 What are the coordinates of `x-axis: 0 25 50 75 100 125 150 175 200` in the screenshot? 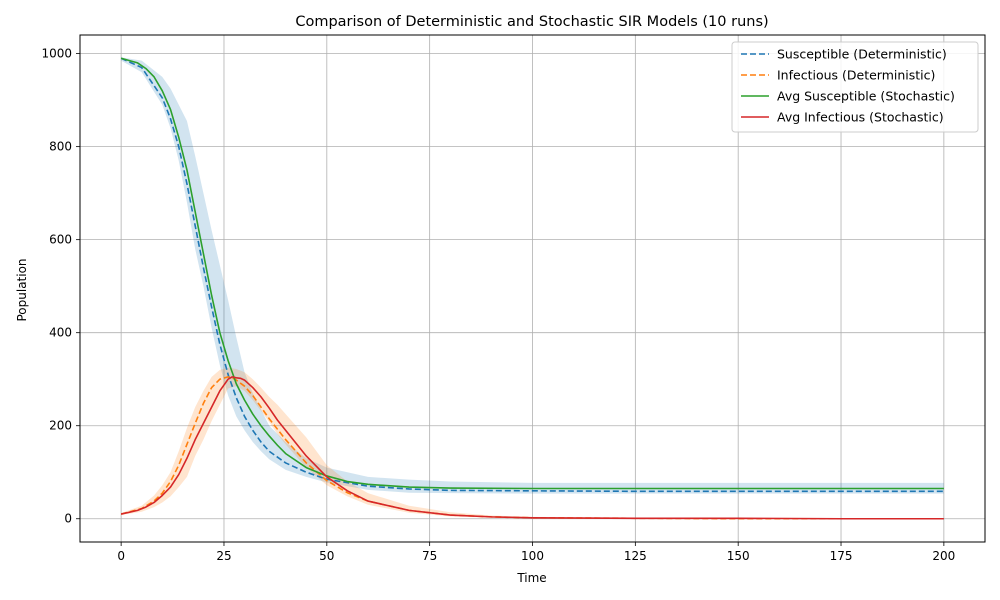 It's located at (536, 552).